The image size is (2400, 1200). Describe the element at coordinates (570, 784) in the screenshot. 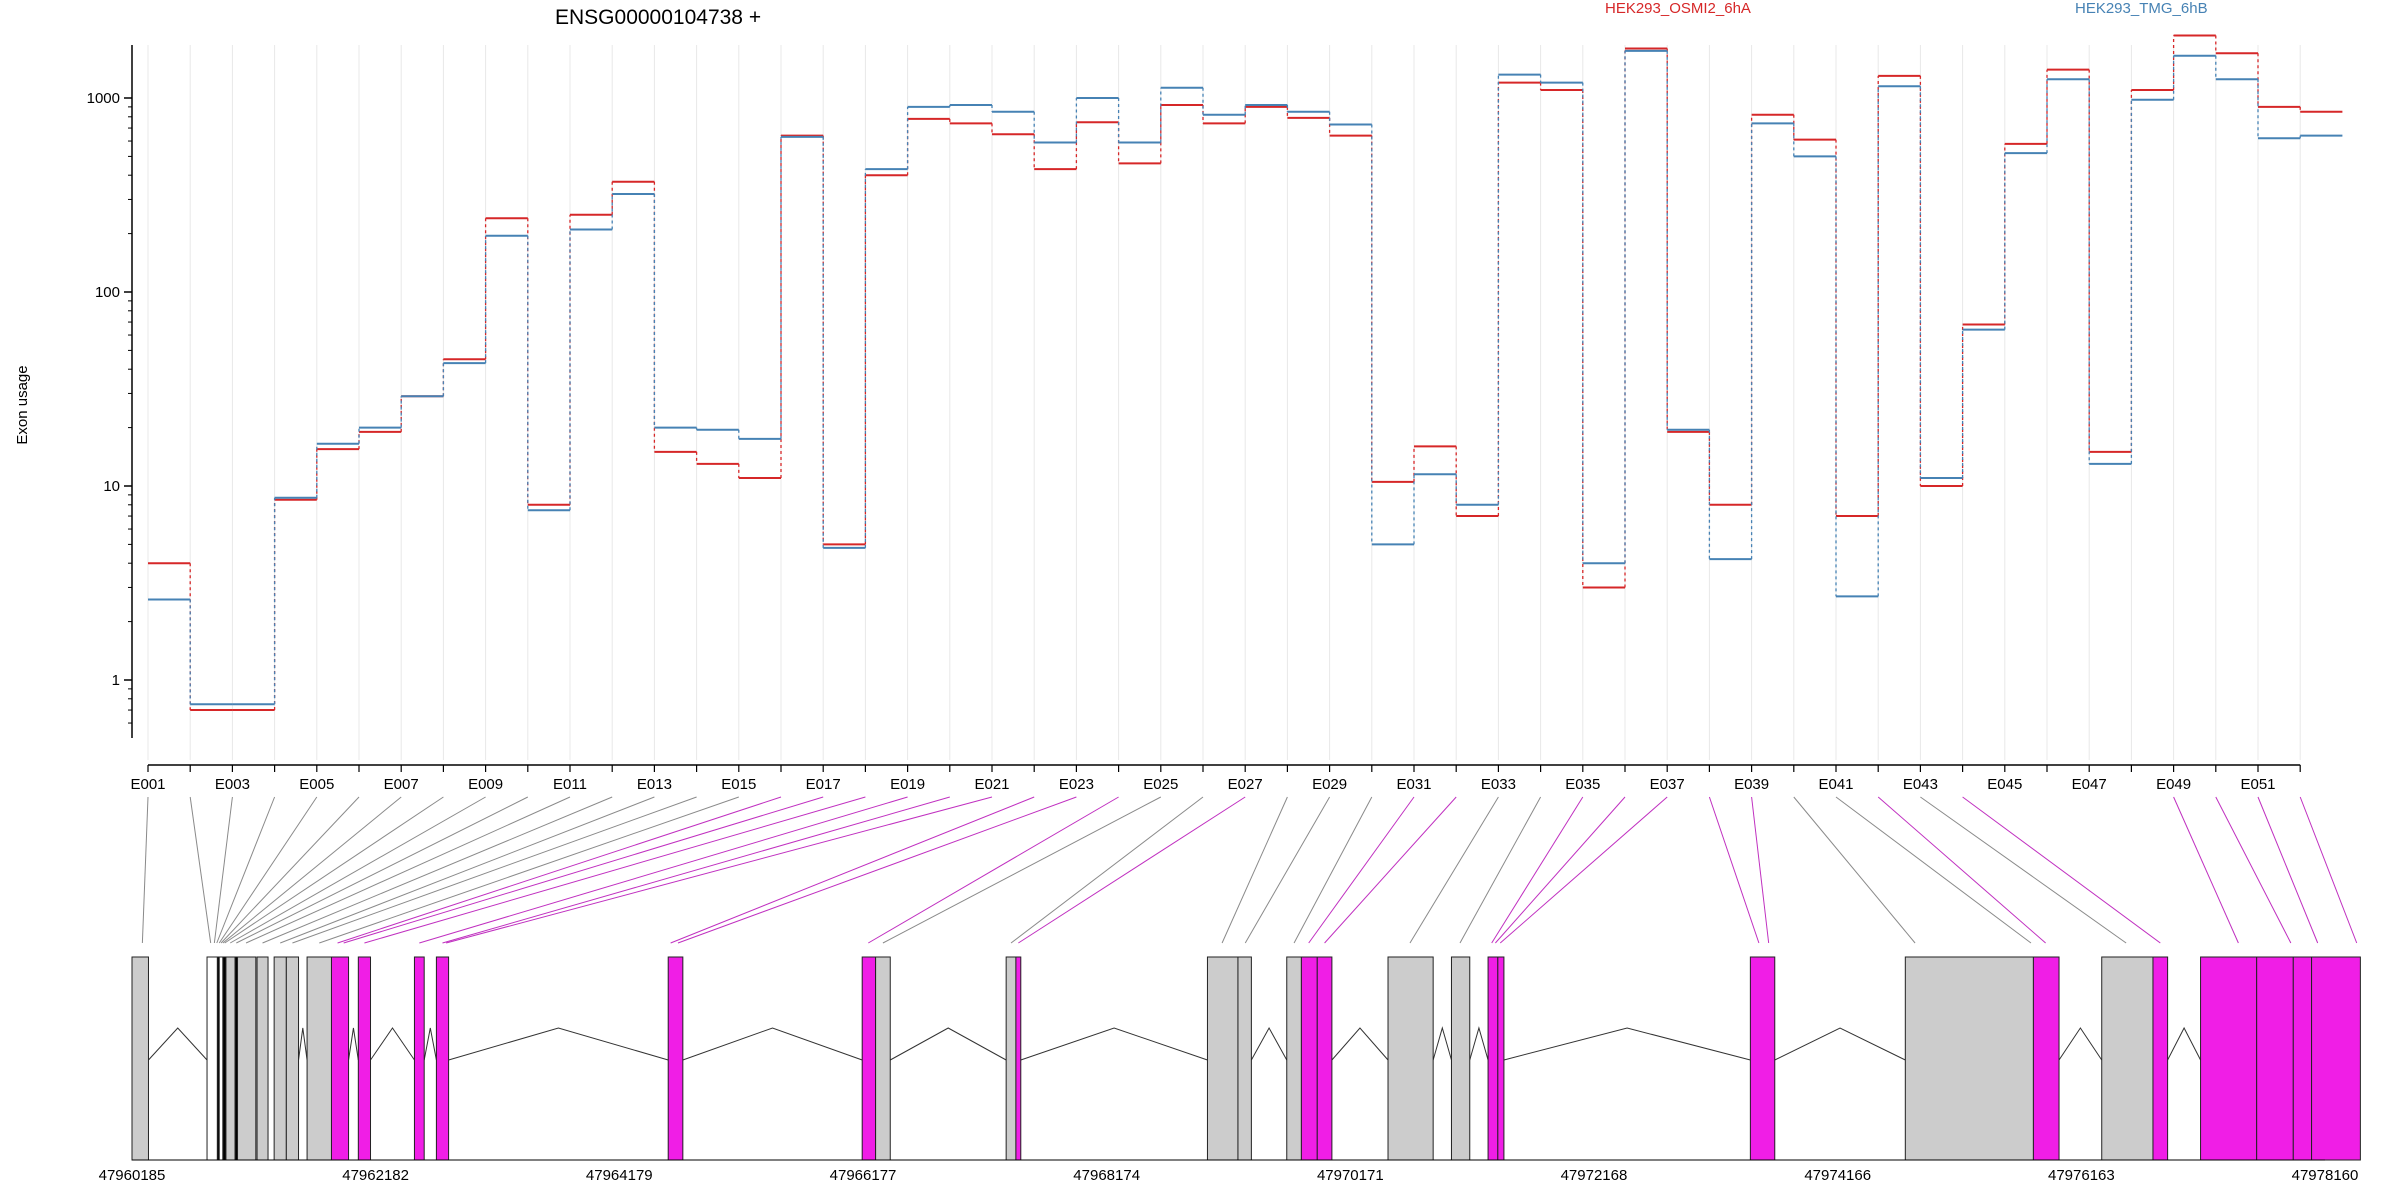

I see `x-tick-label: E011` at that location.